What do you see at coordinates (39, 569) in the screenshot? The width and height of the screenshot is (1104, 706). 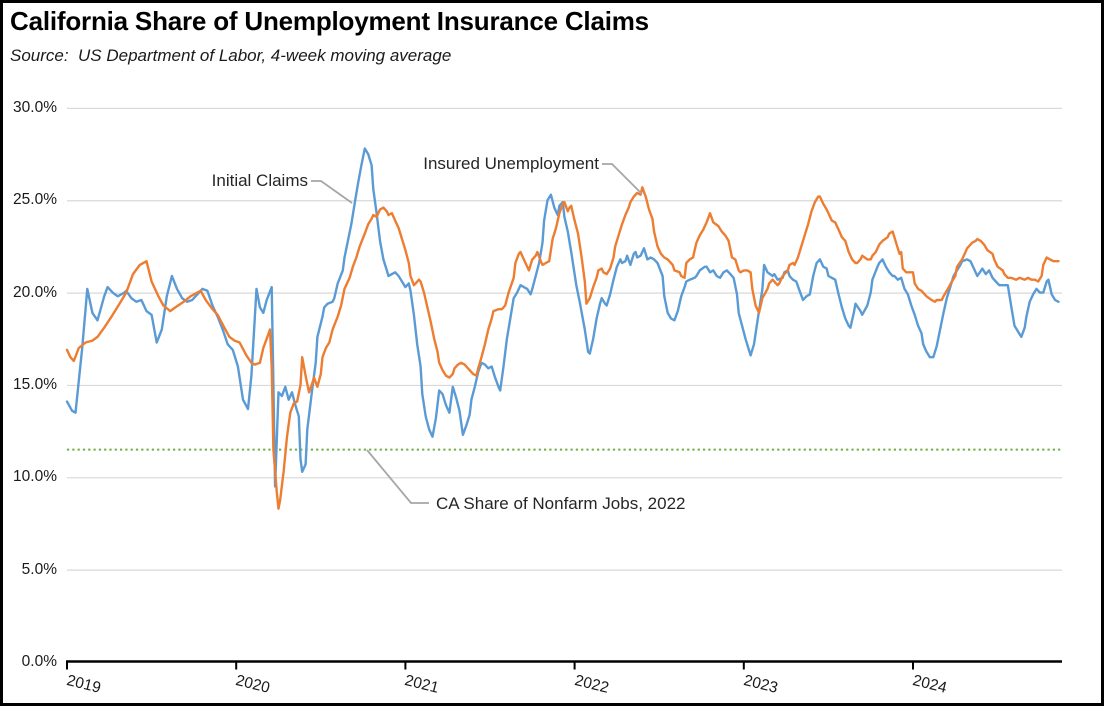 I see `y-tick-label-5pct: 5.0%` at bounding box center [39, 569].